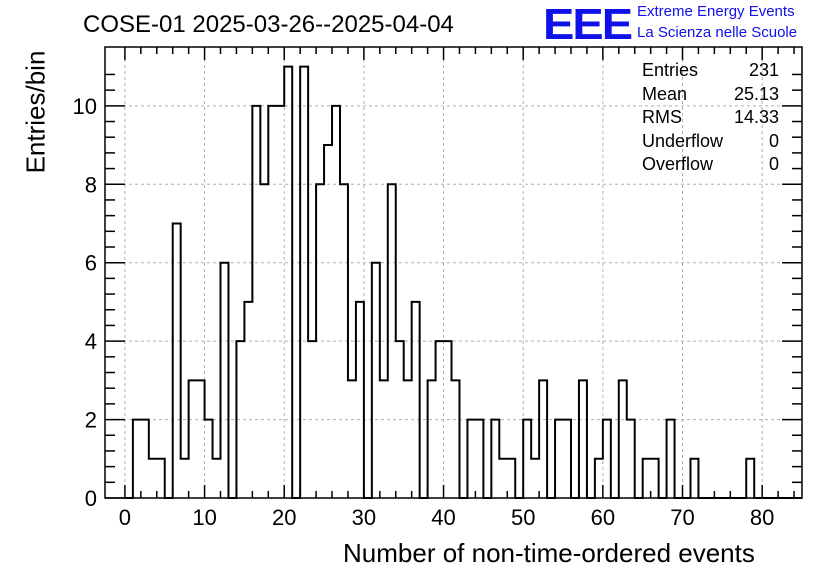 The width and height of the screenshot is (836, 572). I want to click on x-tick-label: 10, so click(204, 517).